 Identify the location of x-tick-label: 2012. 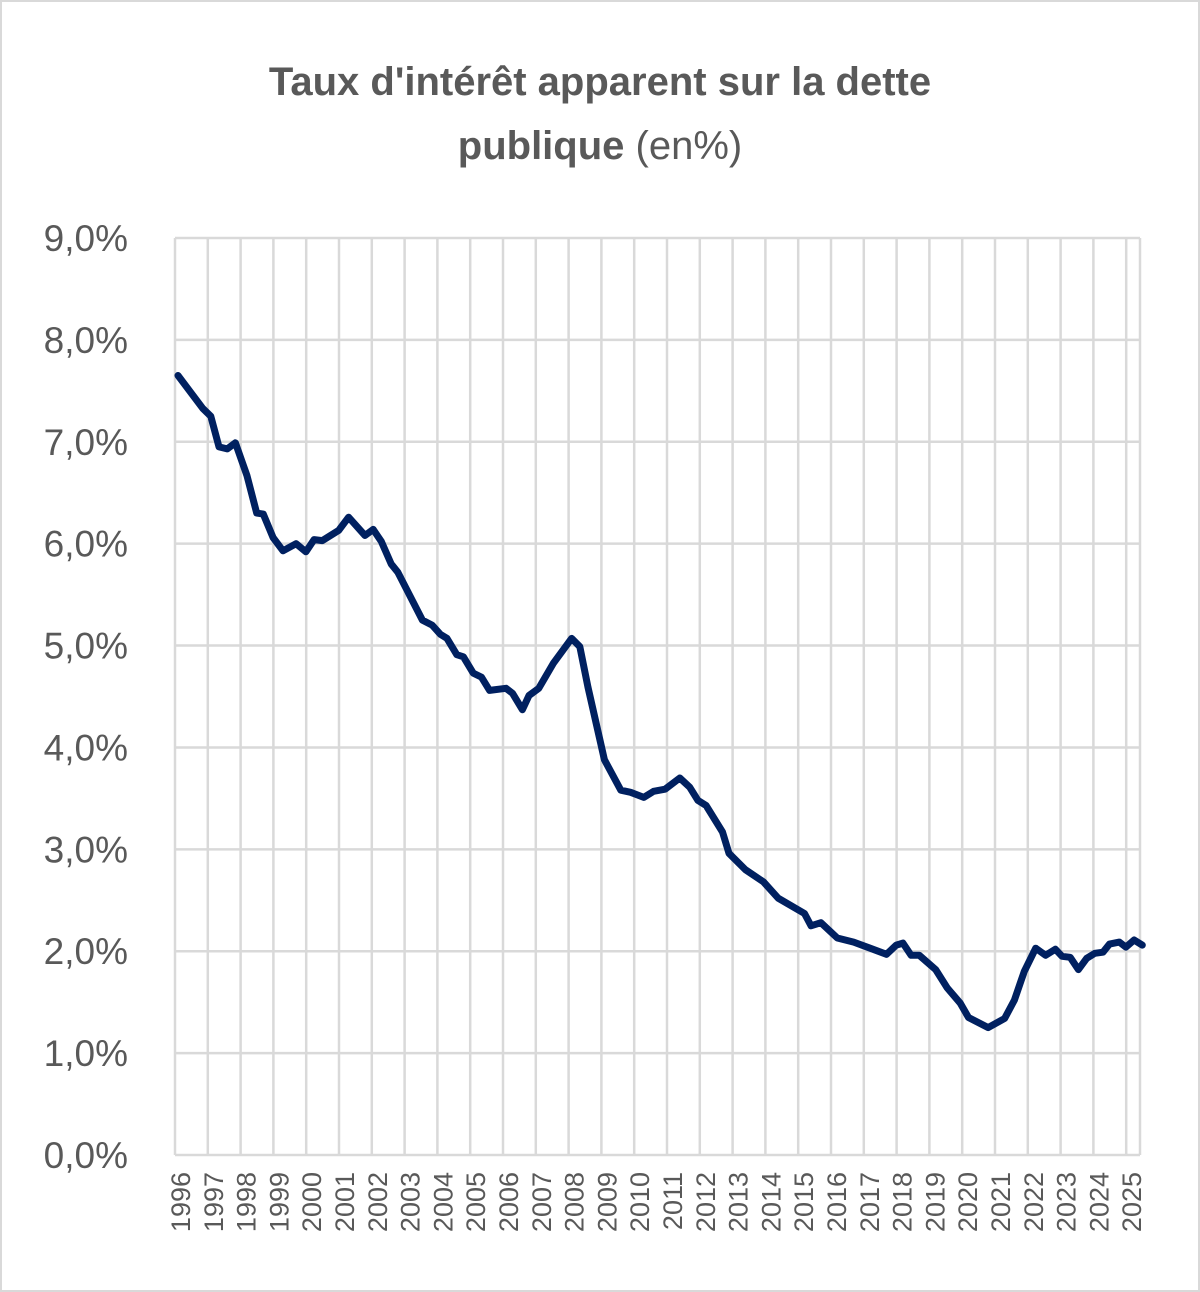
(706, 1202).